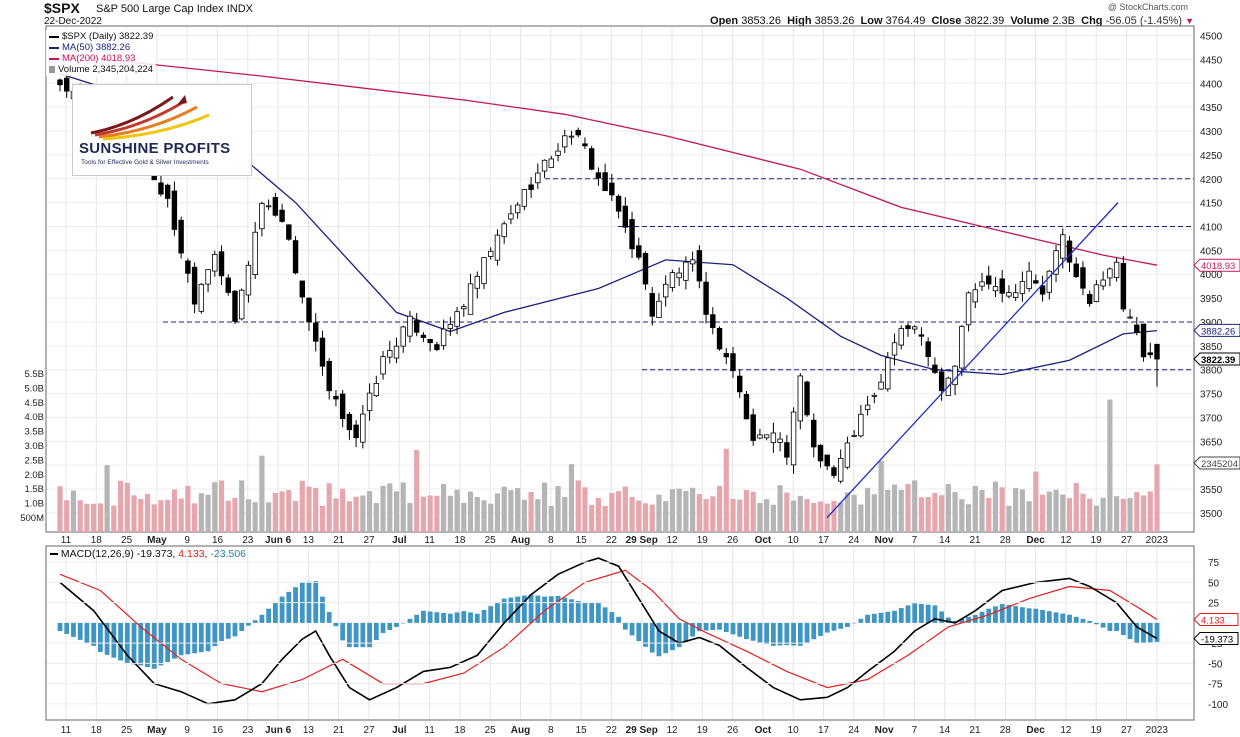 Image resolution: width=1240 pixels, height=737 pixels. Describe the element at coordinates (1216, 463) in the screenshot. I see `price-tag-box` at that location.